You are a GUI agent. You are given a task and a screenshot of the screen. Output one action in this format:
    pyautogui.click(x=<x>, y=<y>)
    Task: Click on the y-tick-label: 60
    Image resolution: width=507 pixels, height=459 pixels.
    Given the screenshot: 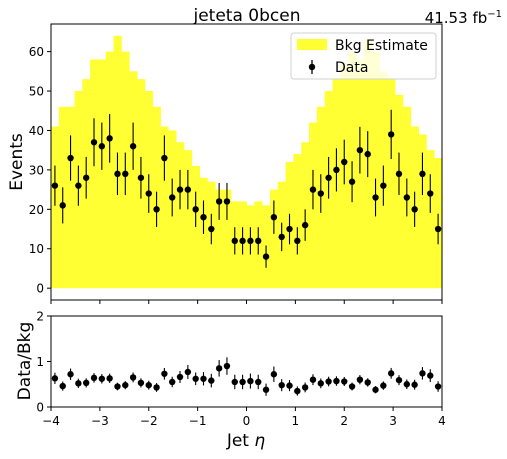 What is the action you would take?
    pyautogui.click(x=36, y=52)
    